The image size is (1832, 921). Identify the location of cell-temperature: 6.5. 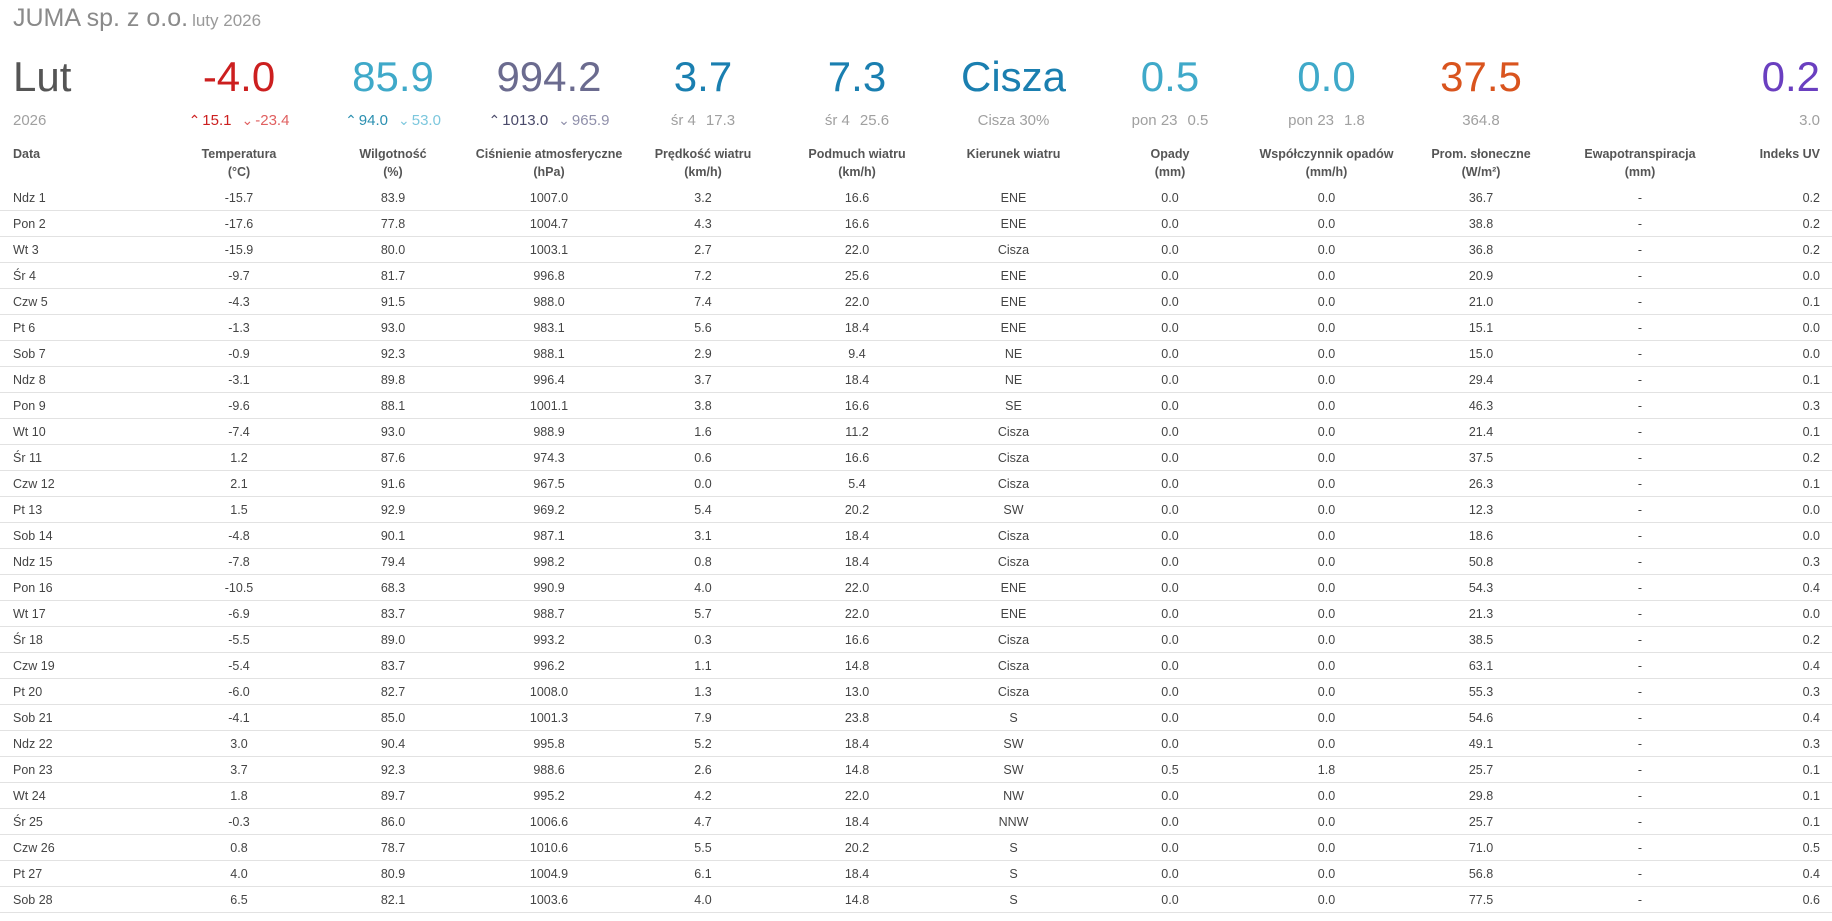
(239, 899).